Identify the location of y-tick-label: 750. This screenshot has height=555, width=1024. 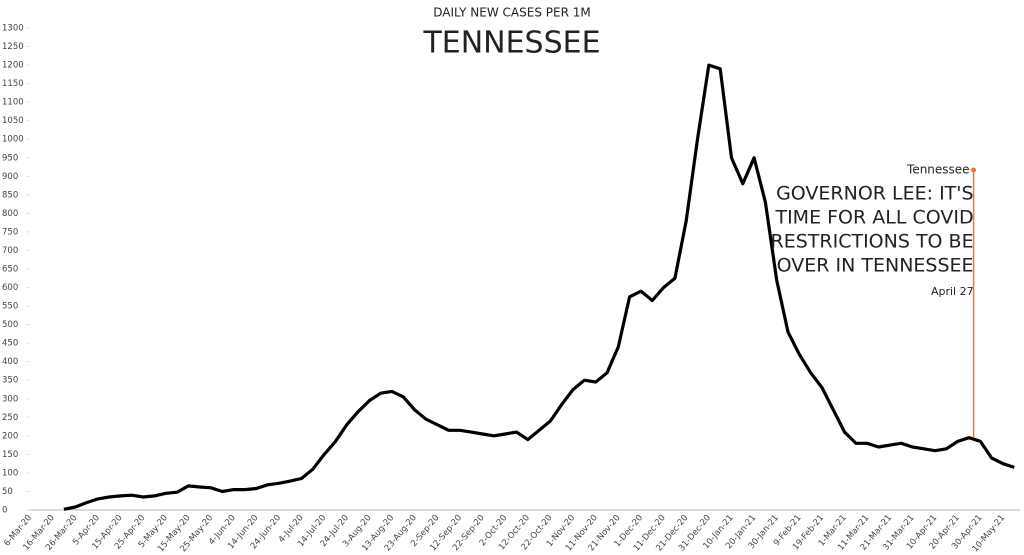
(10, 232).